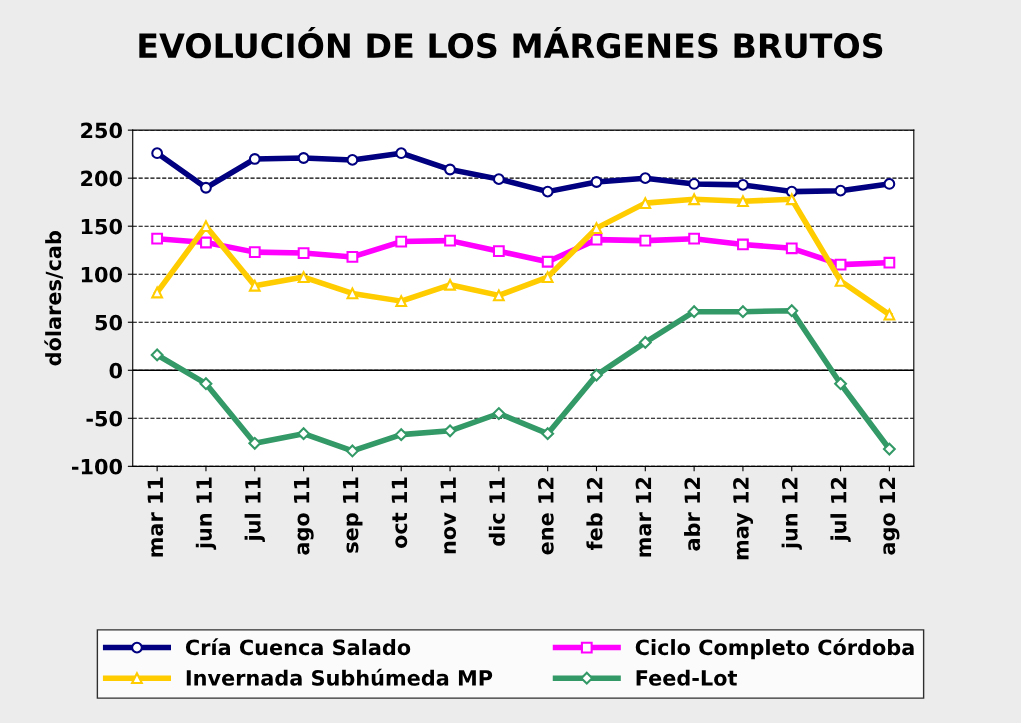  What do you see at coordinates (339, 677) in the screenshot?
I see `legend-label: Invernada Subhúmeda MP` at bounding box center [339, 677].